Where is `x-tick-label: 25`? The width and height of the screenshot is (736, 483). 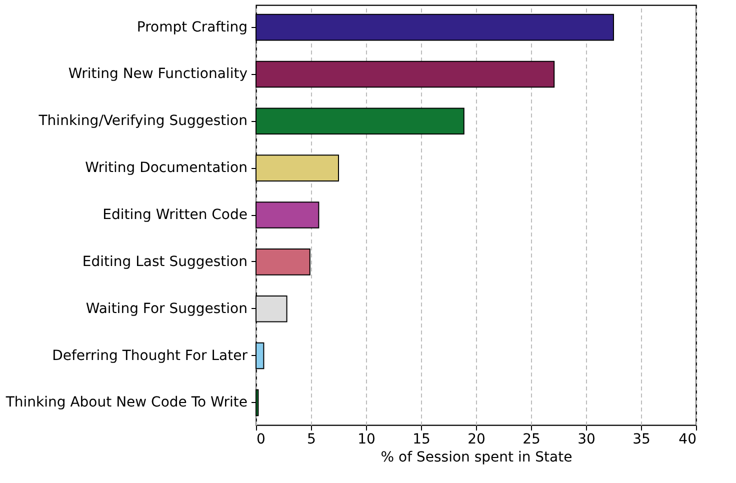 x-tick-label: 25 is located at coordinates (531, 440).